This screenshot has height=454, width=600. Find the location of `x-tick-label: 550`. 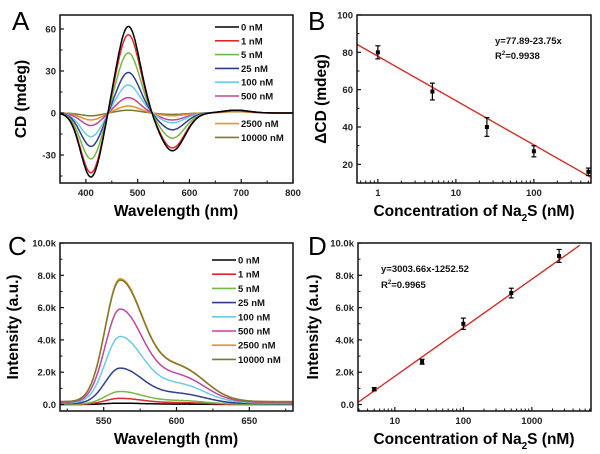

x-tick-label: 550 is located at coordinates (104, 421).